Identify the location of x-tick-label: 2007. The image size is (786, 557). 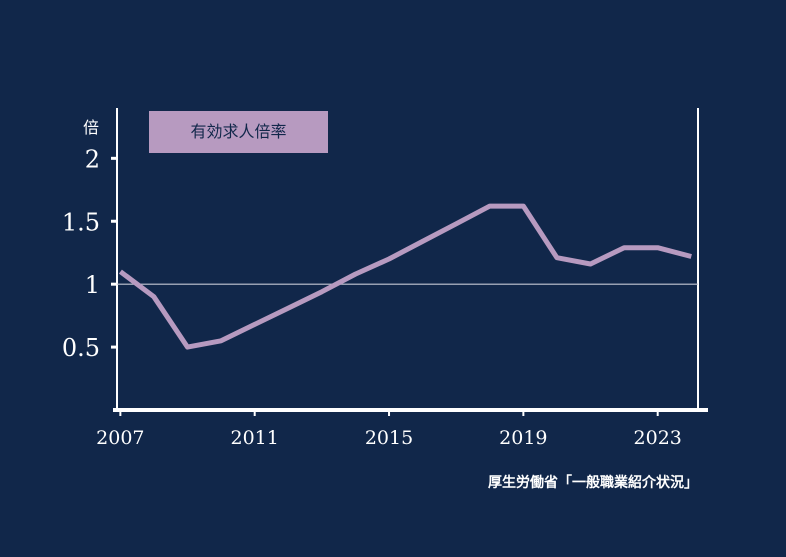
(120, 438).